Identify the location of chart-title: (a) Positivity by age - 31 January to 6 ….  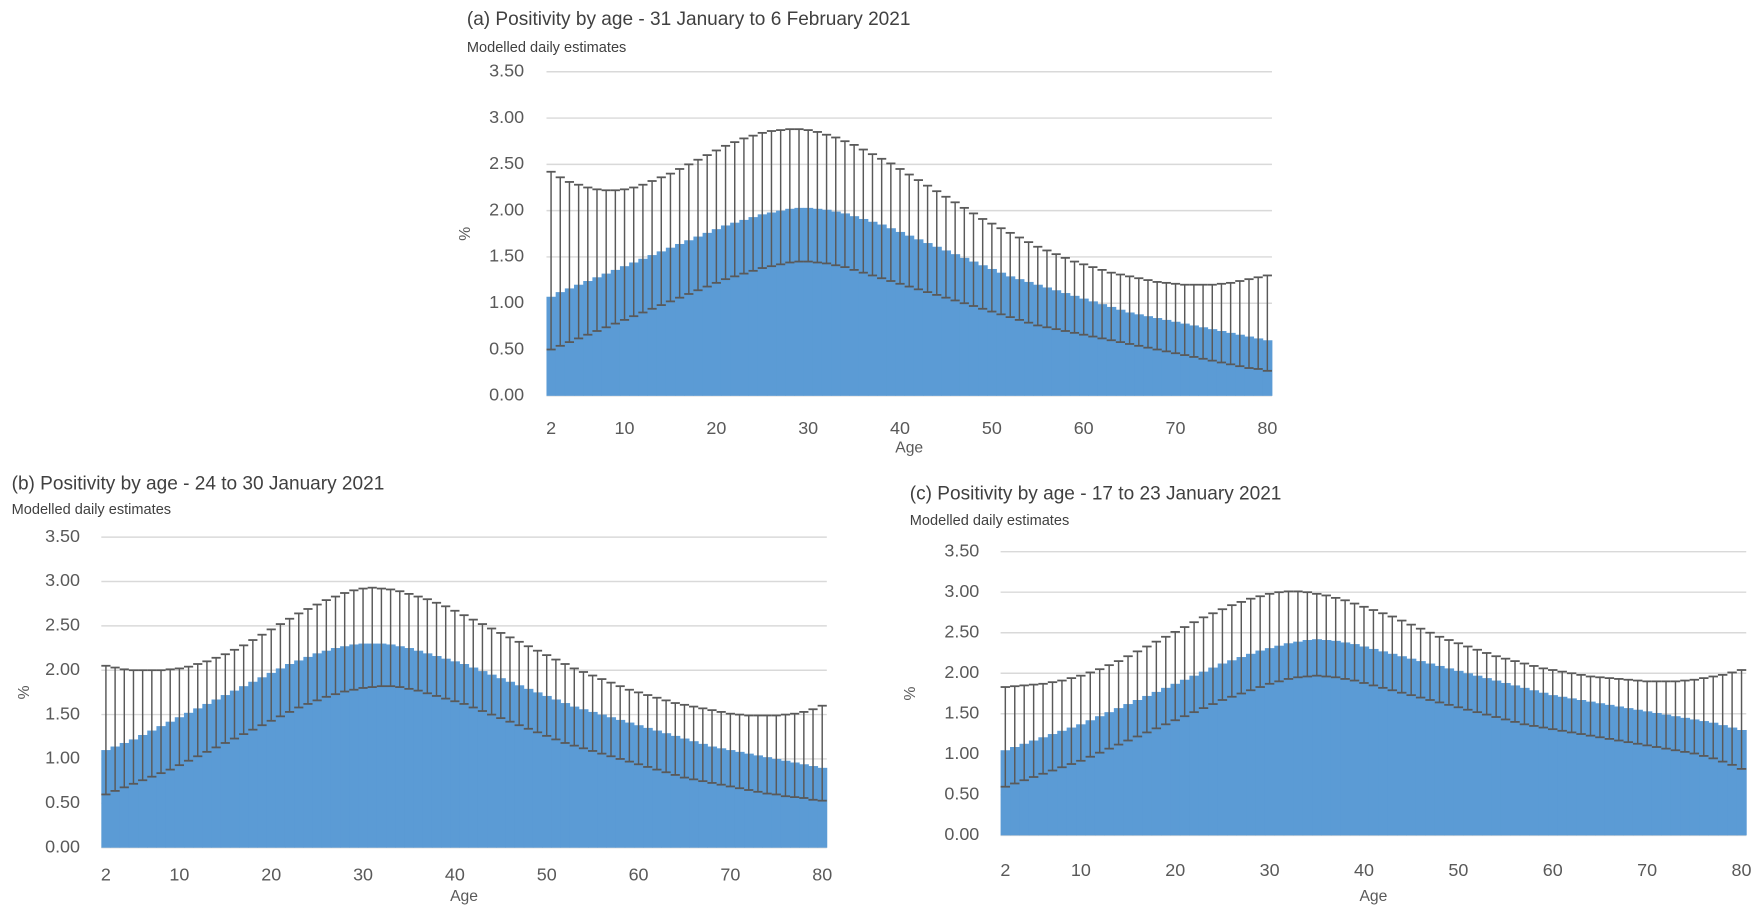
(689, 19).